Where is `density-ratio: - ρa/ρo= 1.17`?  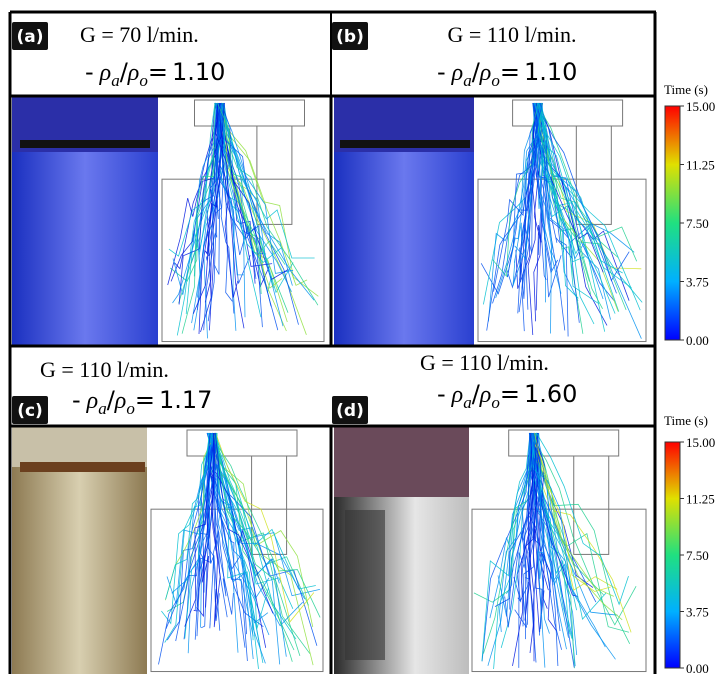
density-ratio: - ρa/ρo= 1.17 is located at coordinates (142, 402).